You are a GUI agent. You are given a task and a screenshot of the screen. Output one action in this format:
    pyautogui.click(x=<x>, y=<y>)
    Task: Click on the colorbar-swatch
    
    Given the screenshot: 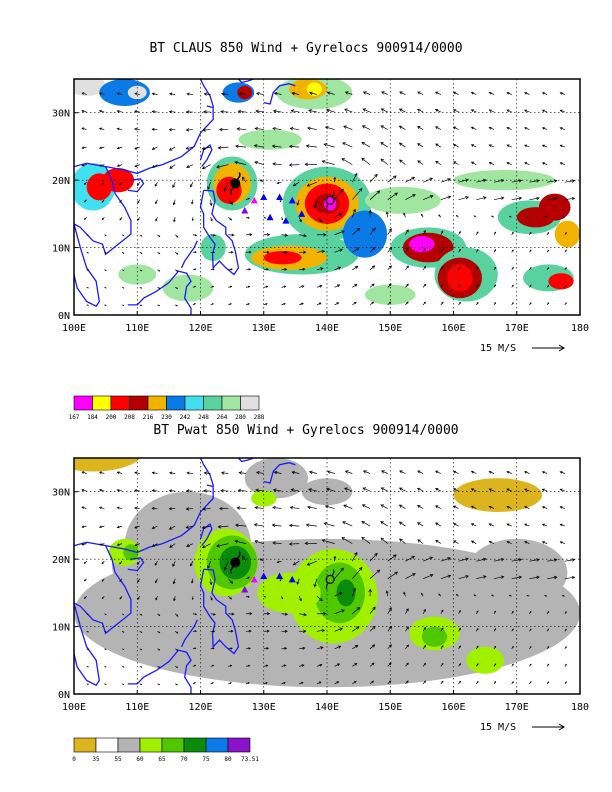 What is the action you would take?
    pyautogui.click(x=139, y=403)
    